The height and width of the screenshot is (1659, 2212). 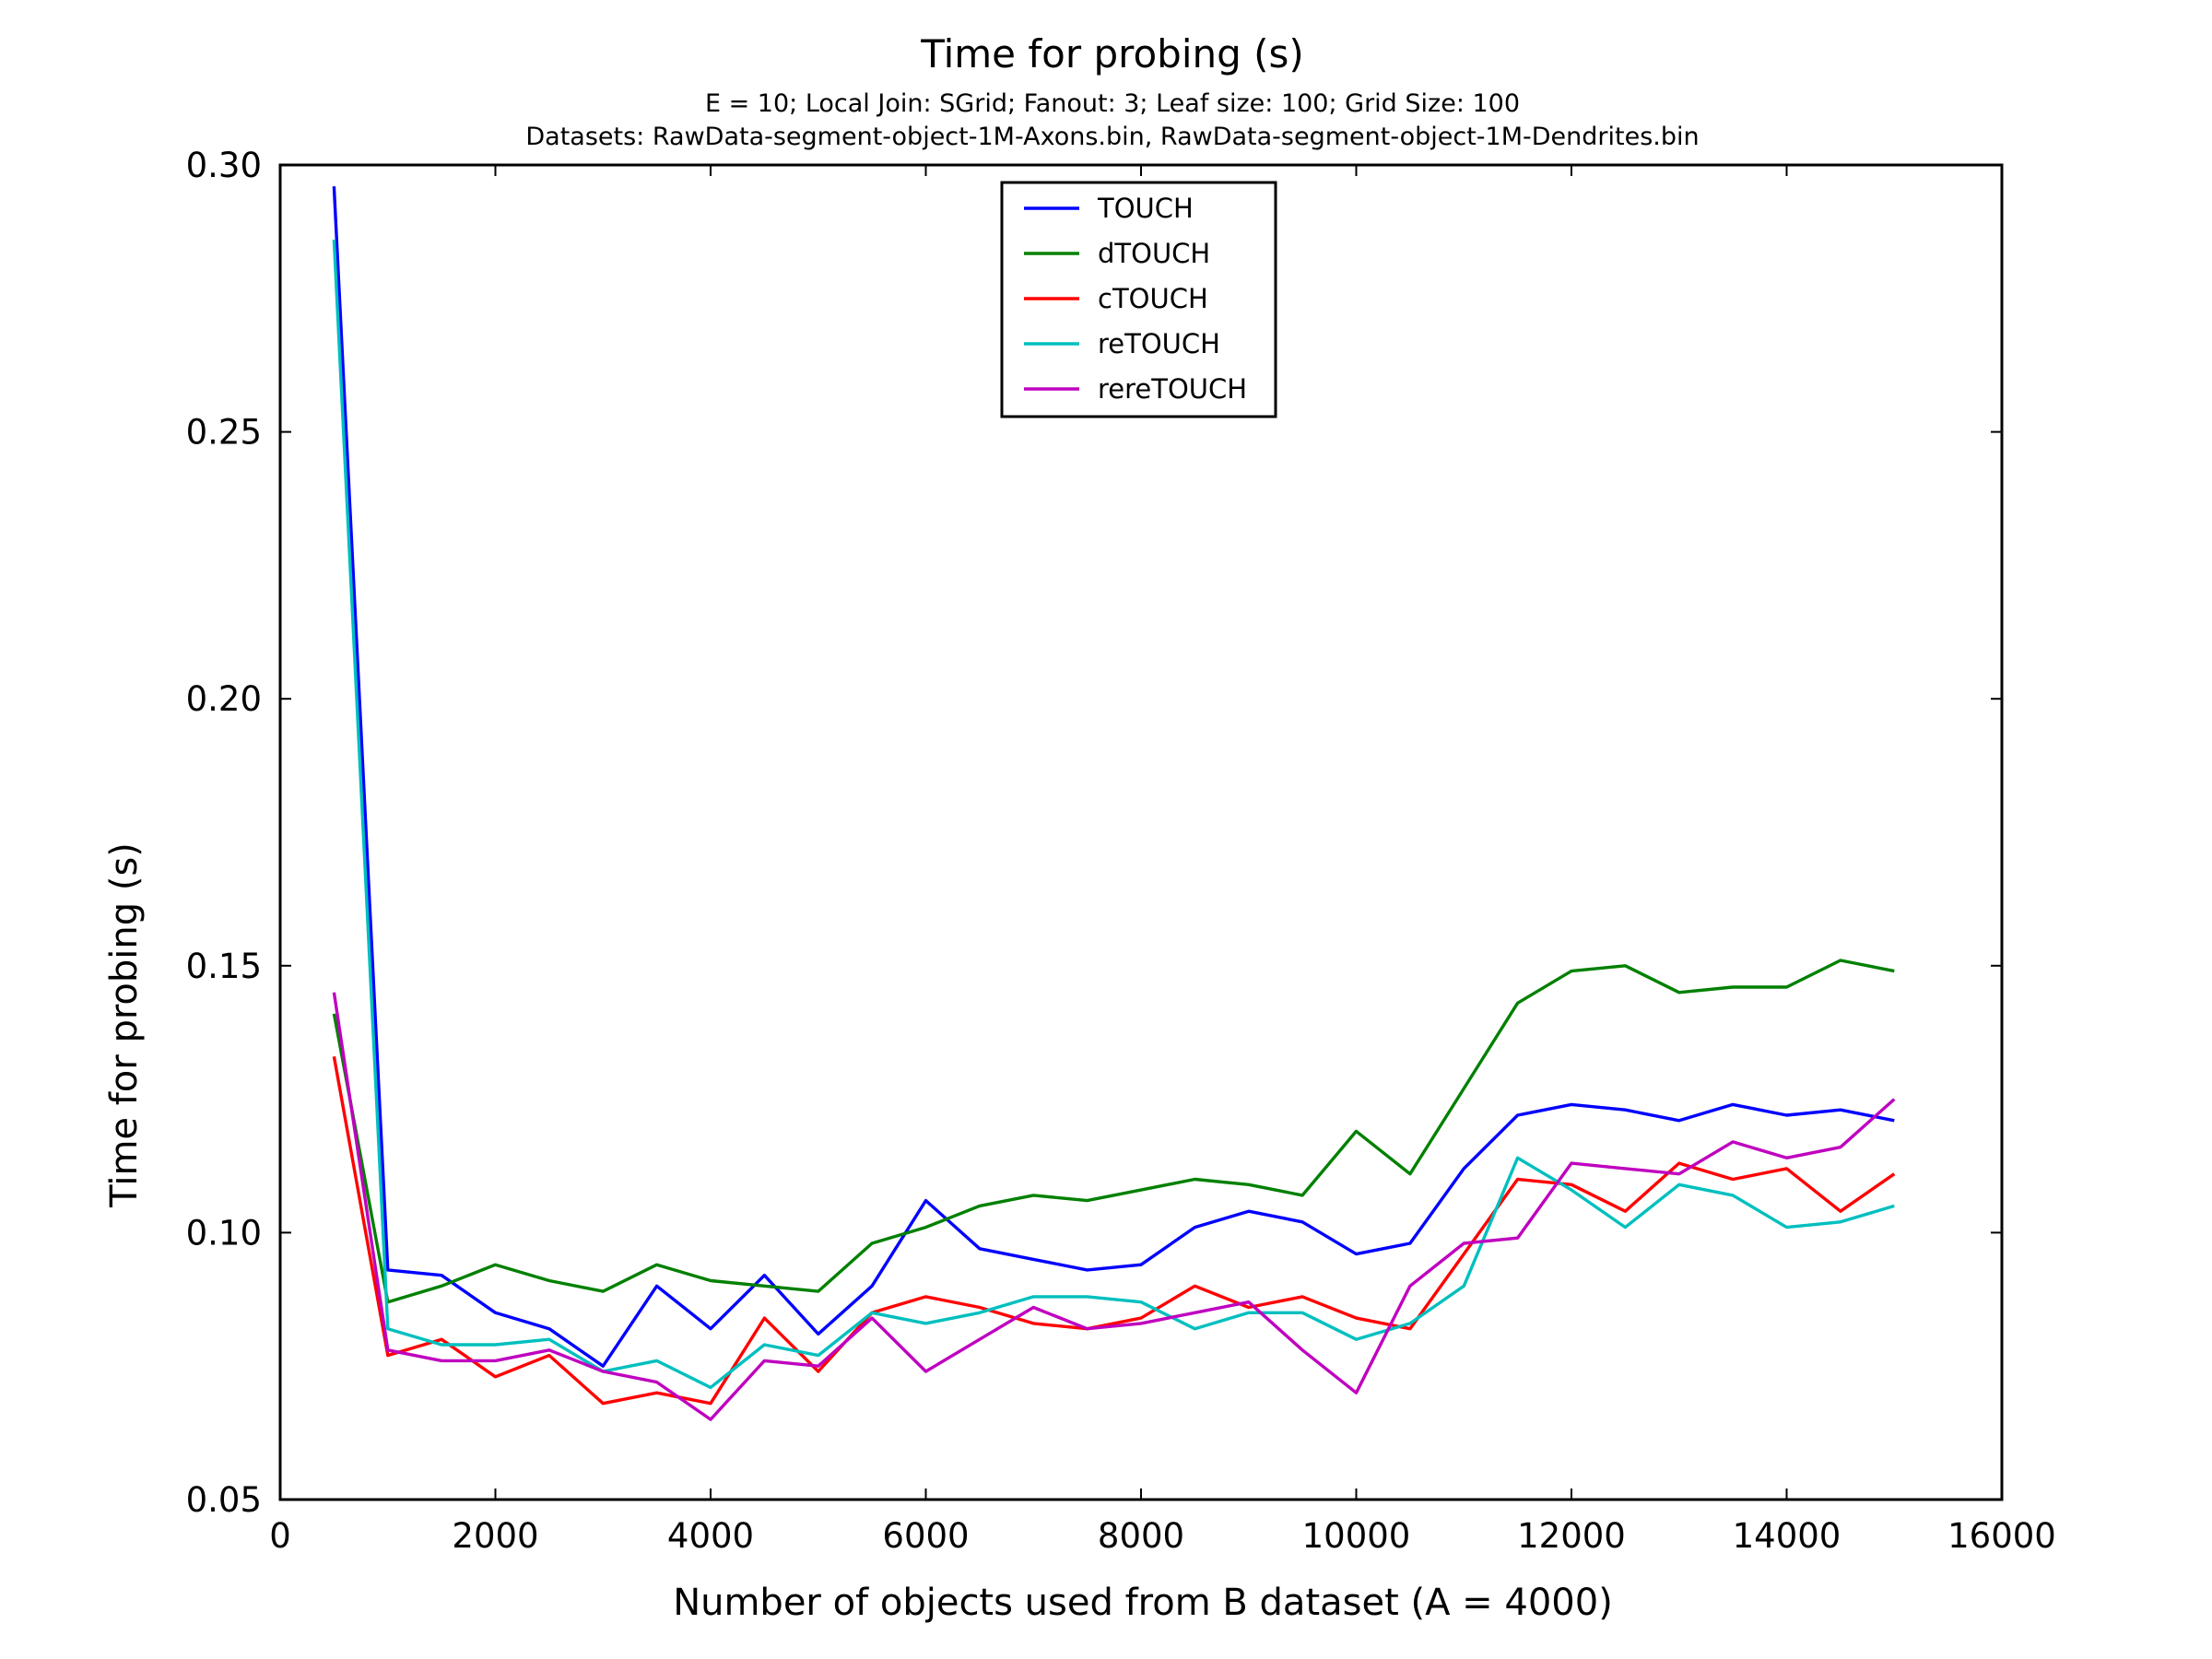 I want to click on x-tick-label: 10000, so click(x=1356, y=1536).